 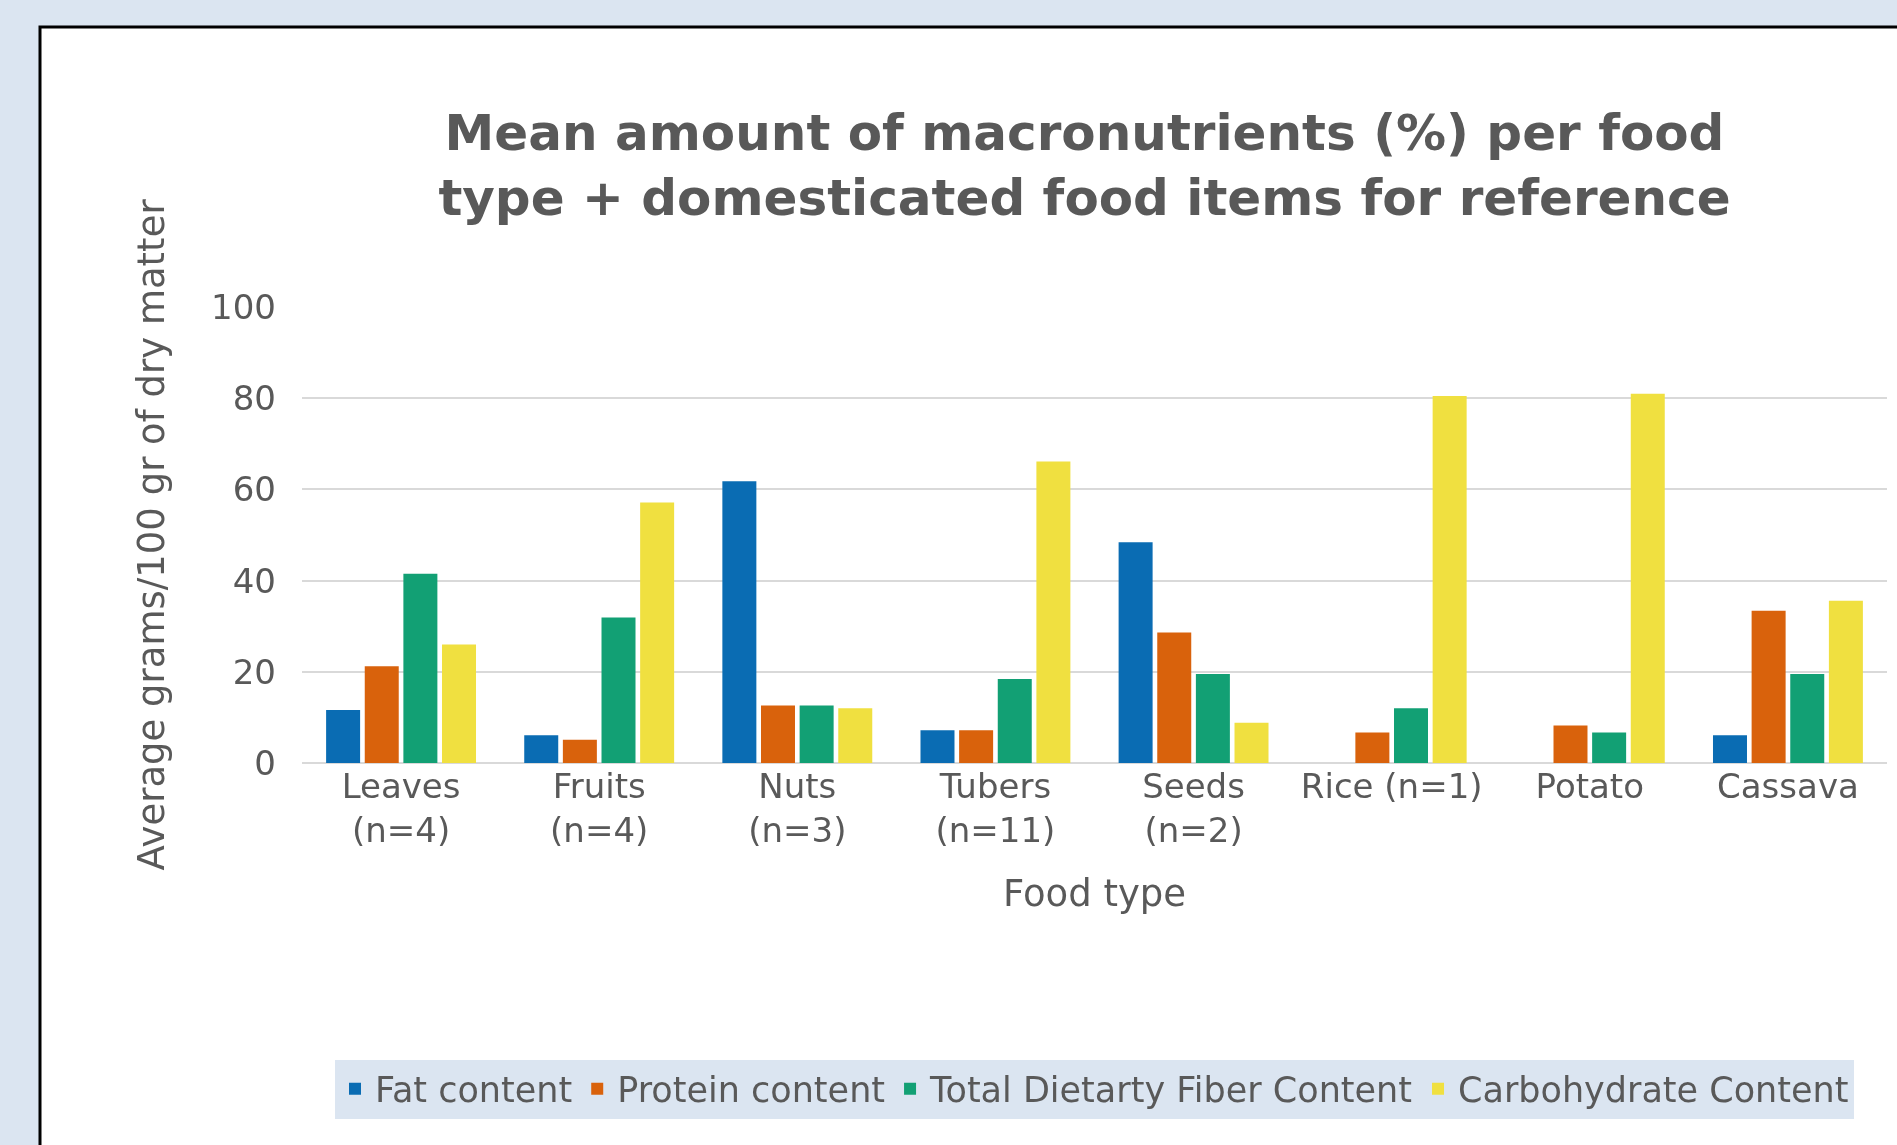 I want to click on legend-label: Protein content, so click(x=751, y=1090).